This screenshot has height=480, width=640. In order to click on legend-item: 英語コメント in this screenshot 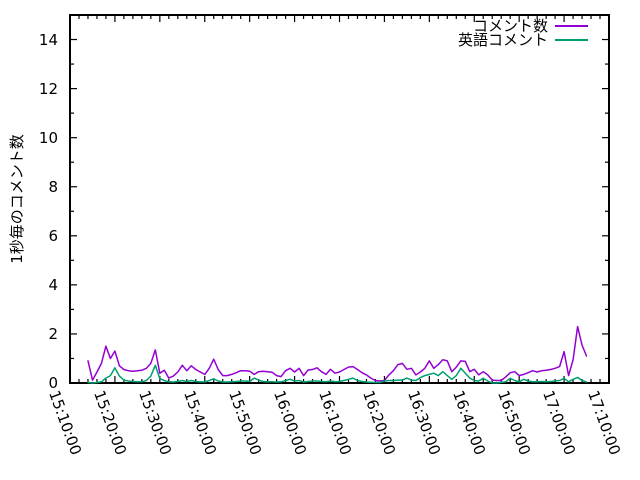, I will do `click(522, 40)`.